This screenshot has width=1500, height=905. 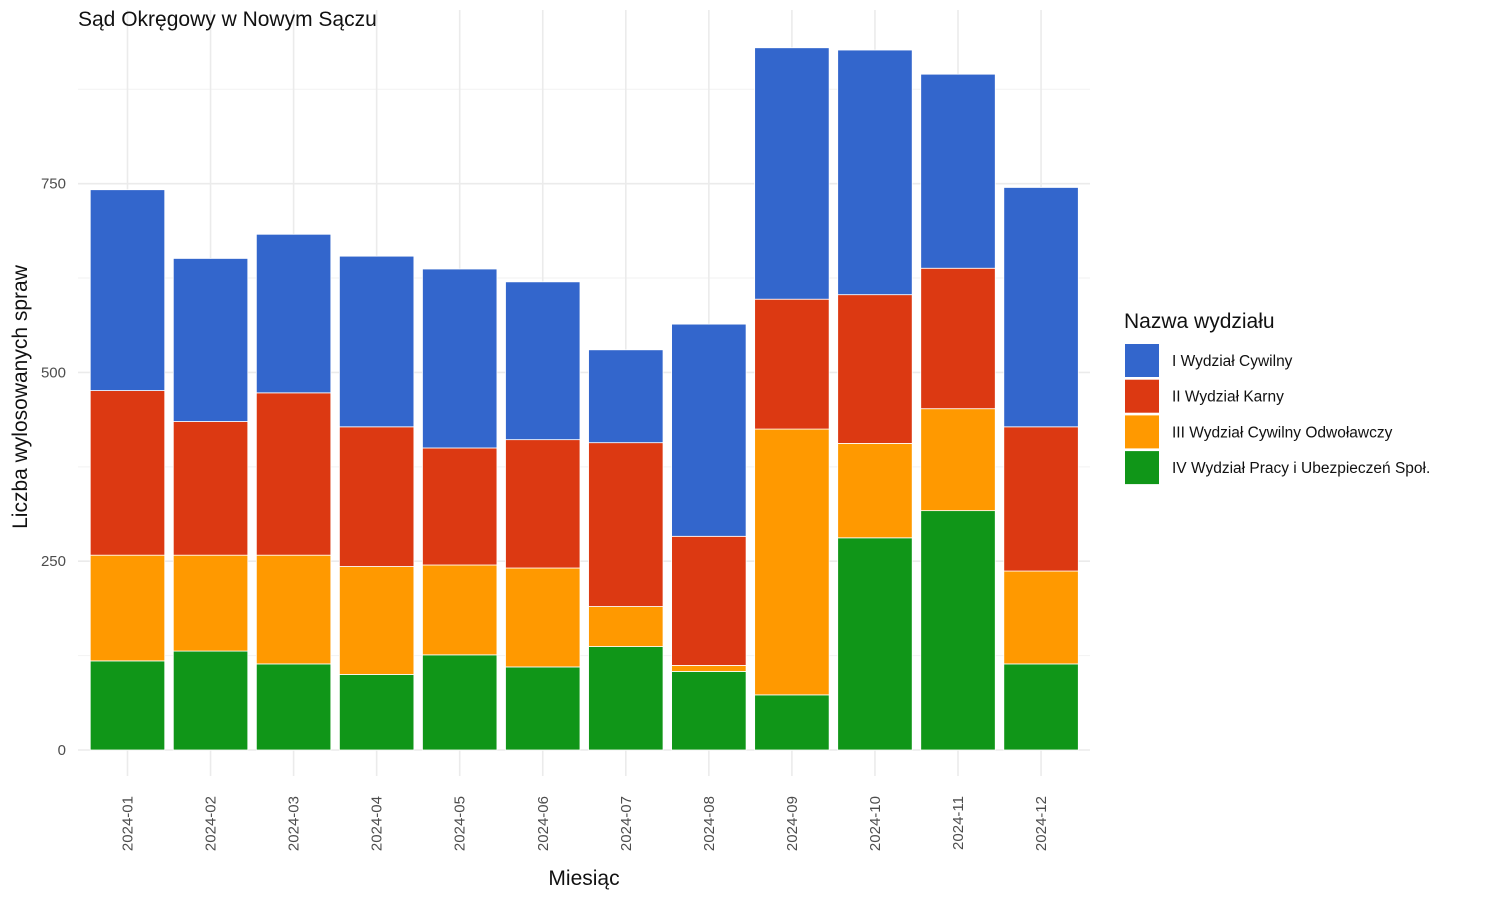 I want to click on y-tick-label: 750, so click(x=53, y=184).